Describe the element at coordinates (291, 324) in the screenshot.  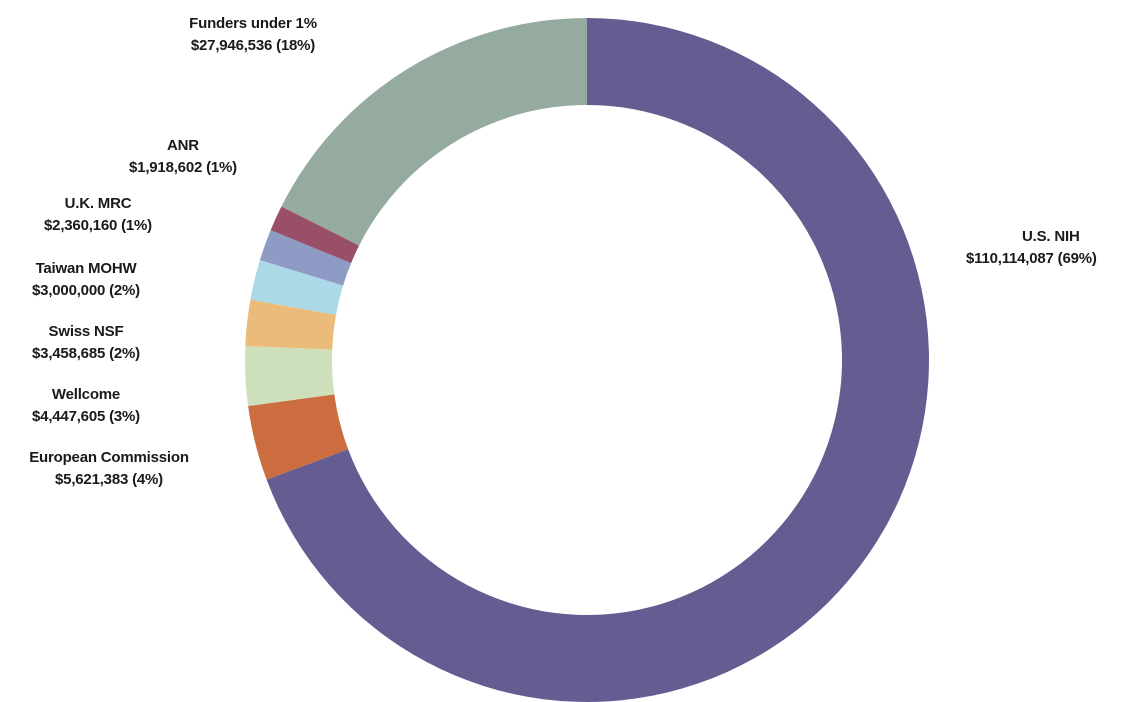
I see `donut-slice-swiss-nsf` at that location.